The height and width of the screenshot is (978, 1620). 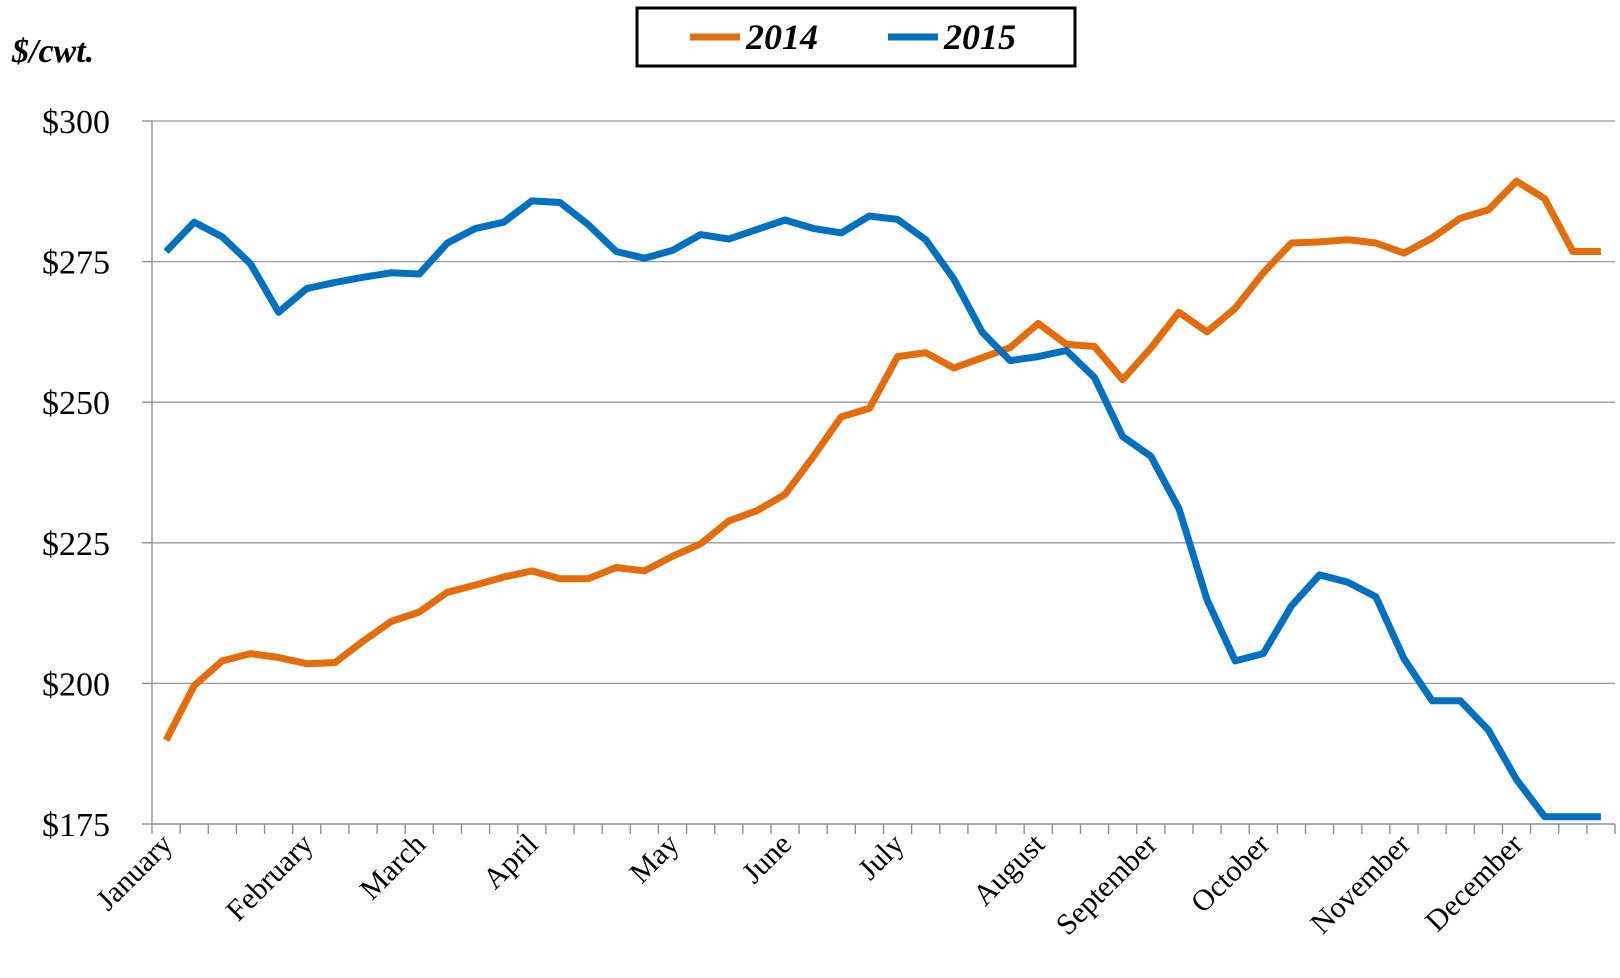 What do you see at coordinates (511, 862) in the screenshot?
I see `x-tick-label: April` at bounding box center [511, 862].